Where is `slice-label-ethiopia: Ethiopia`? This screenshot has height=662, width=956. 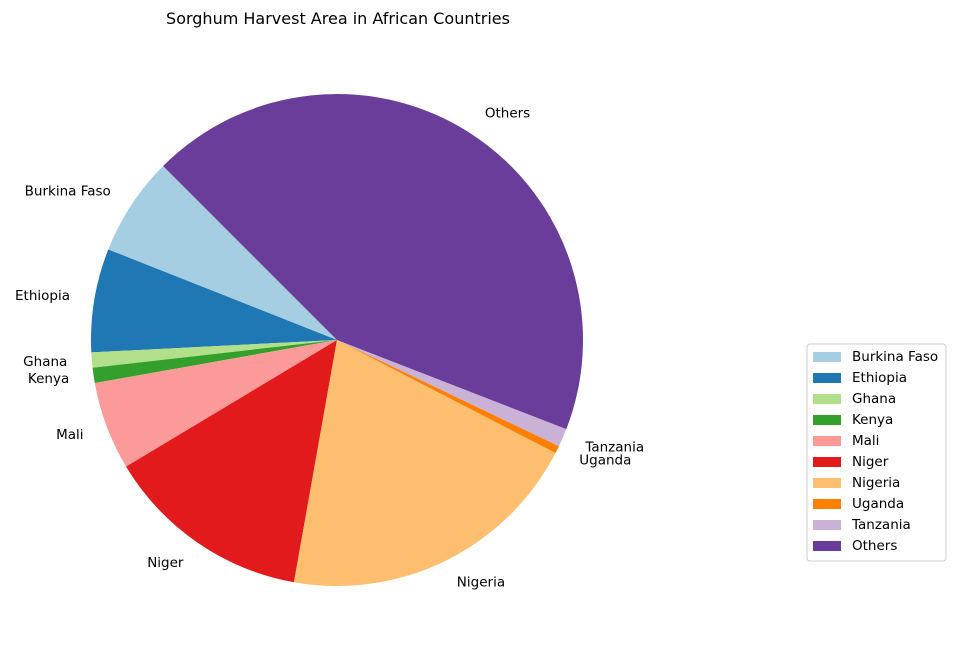
slice-label-ethiopia: Ethiopia is located at coordinates (42, 296).